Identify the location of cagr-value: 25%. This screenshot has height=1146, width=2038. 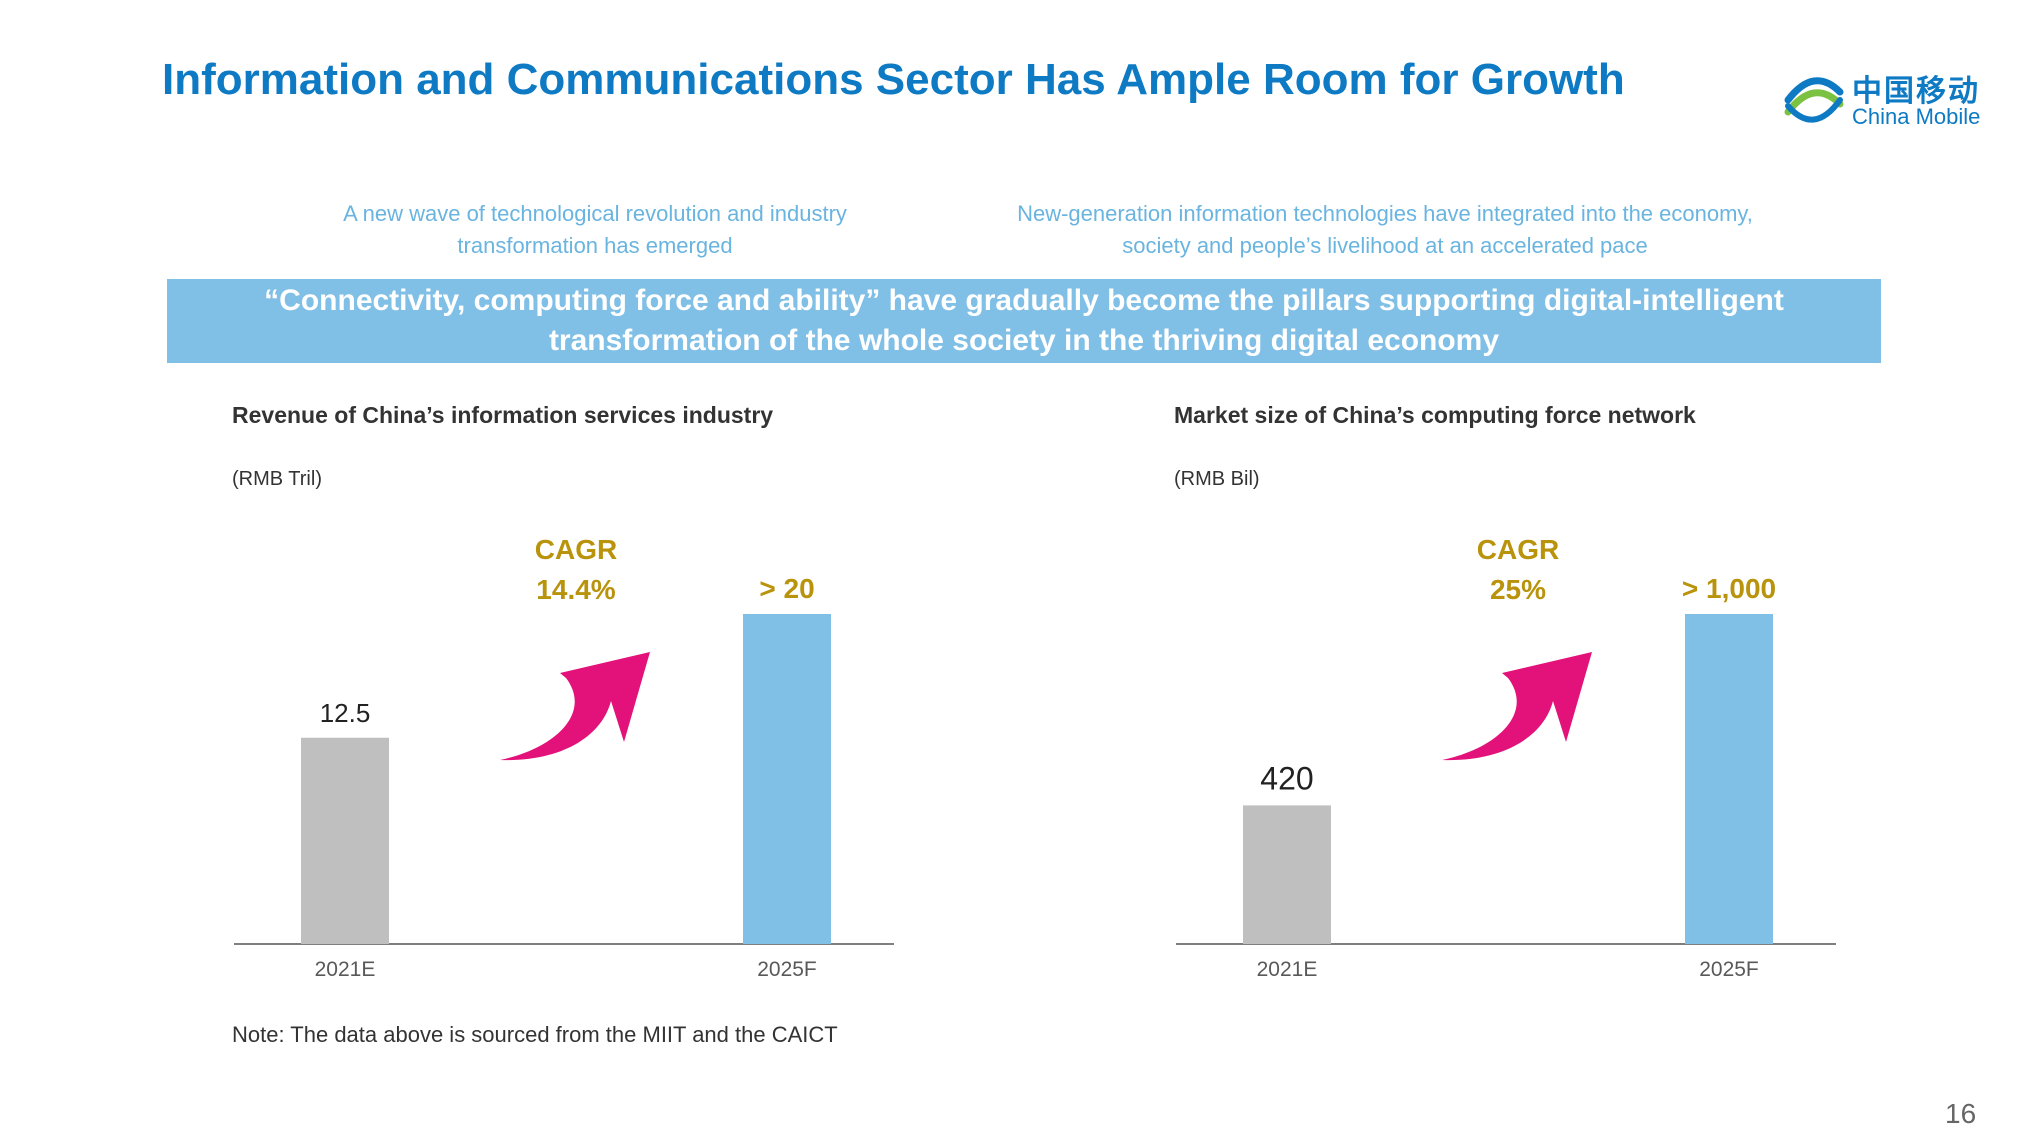
(1518, 589).